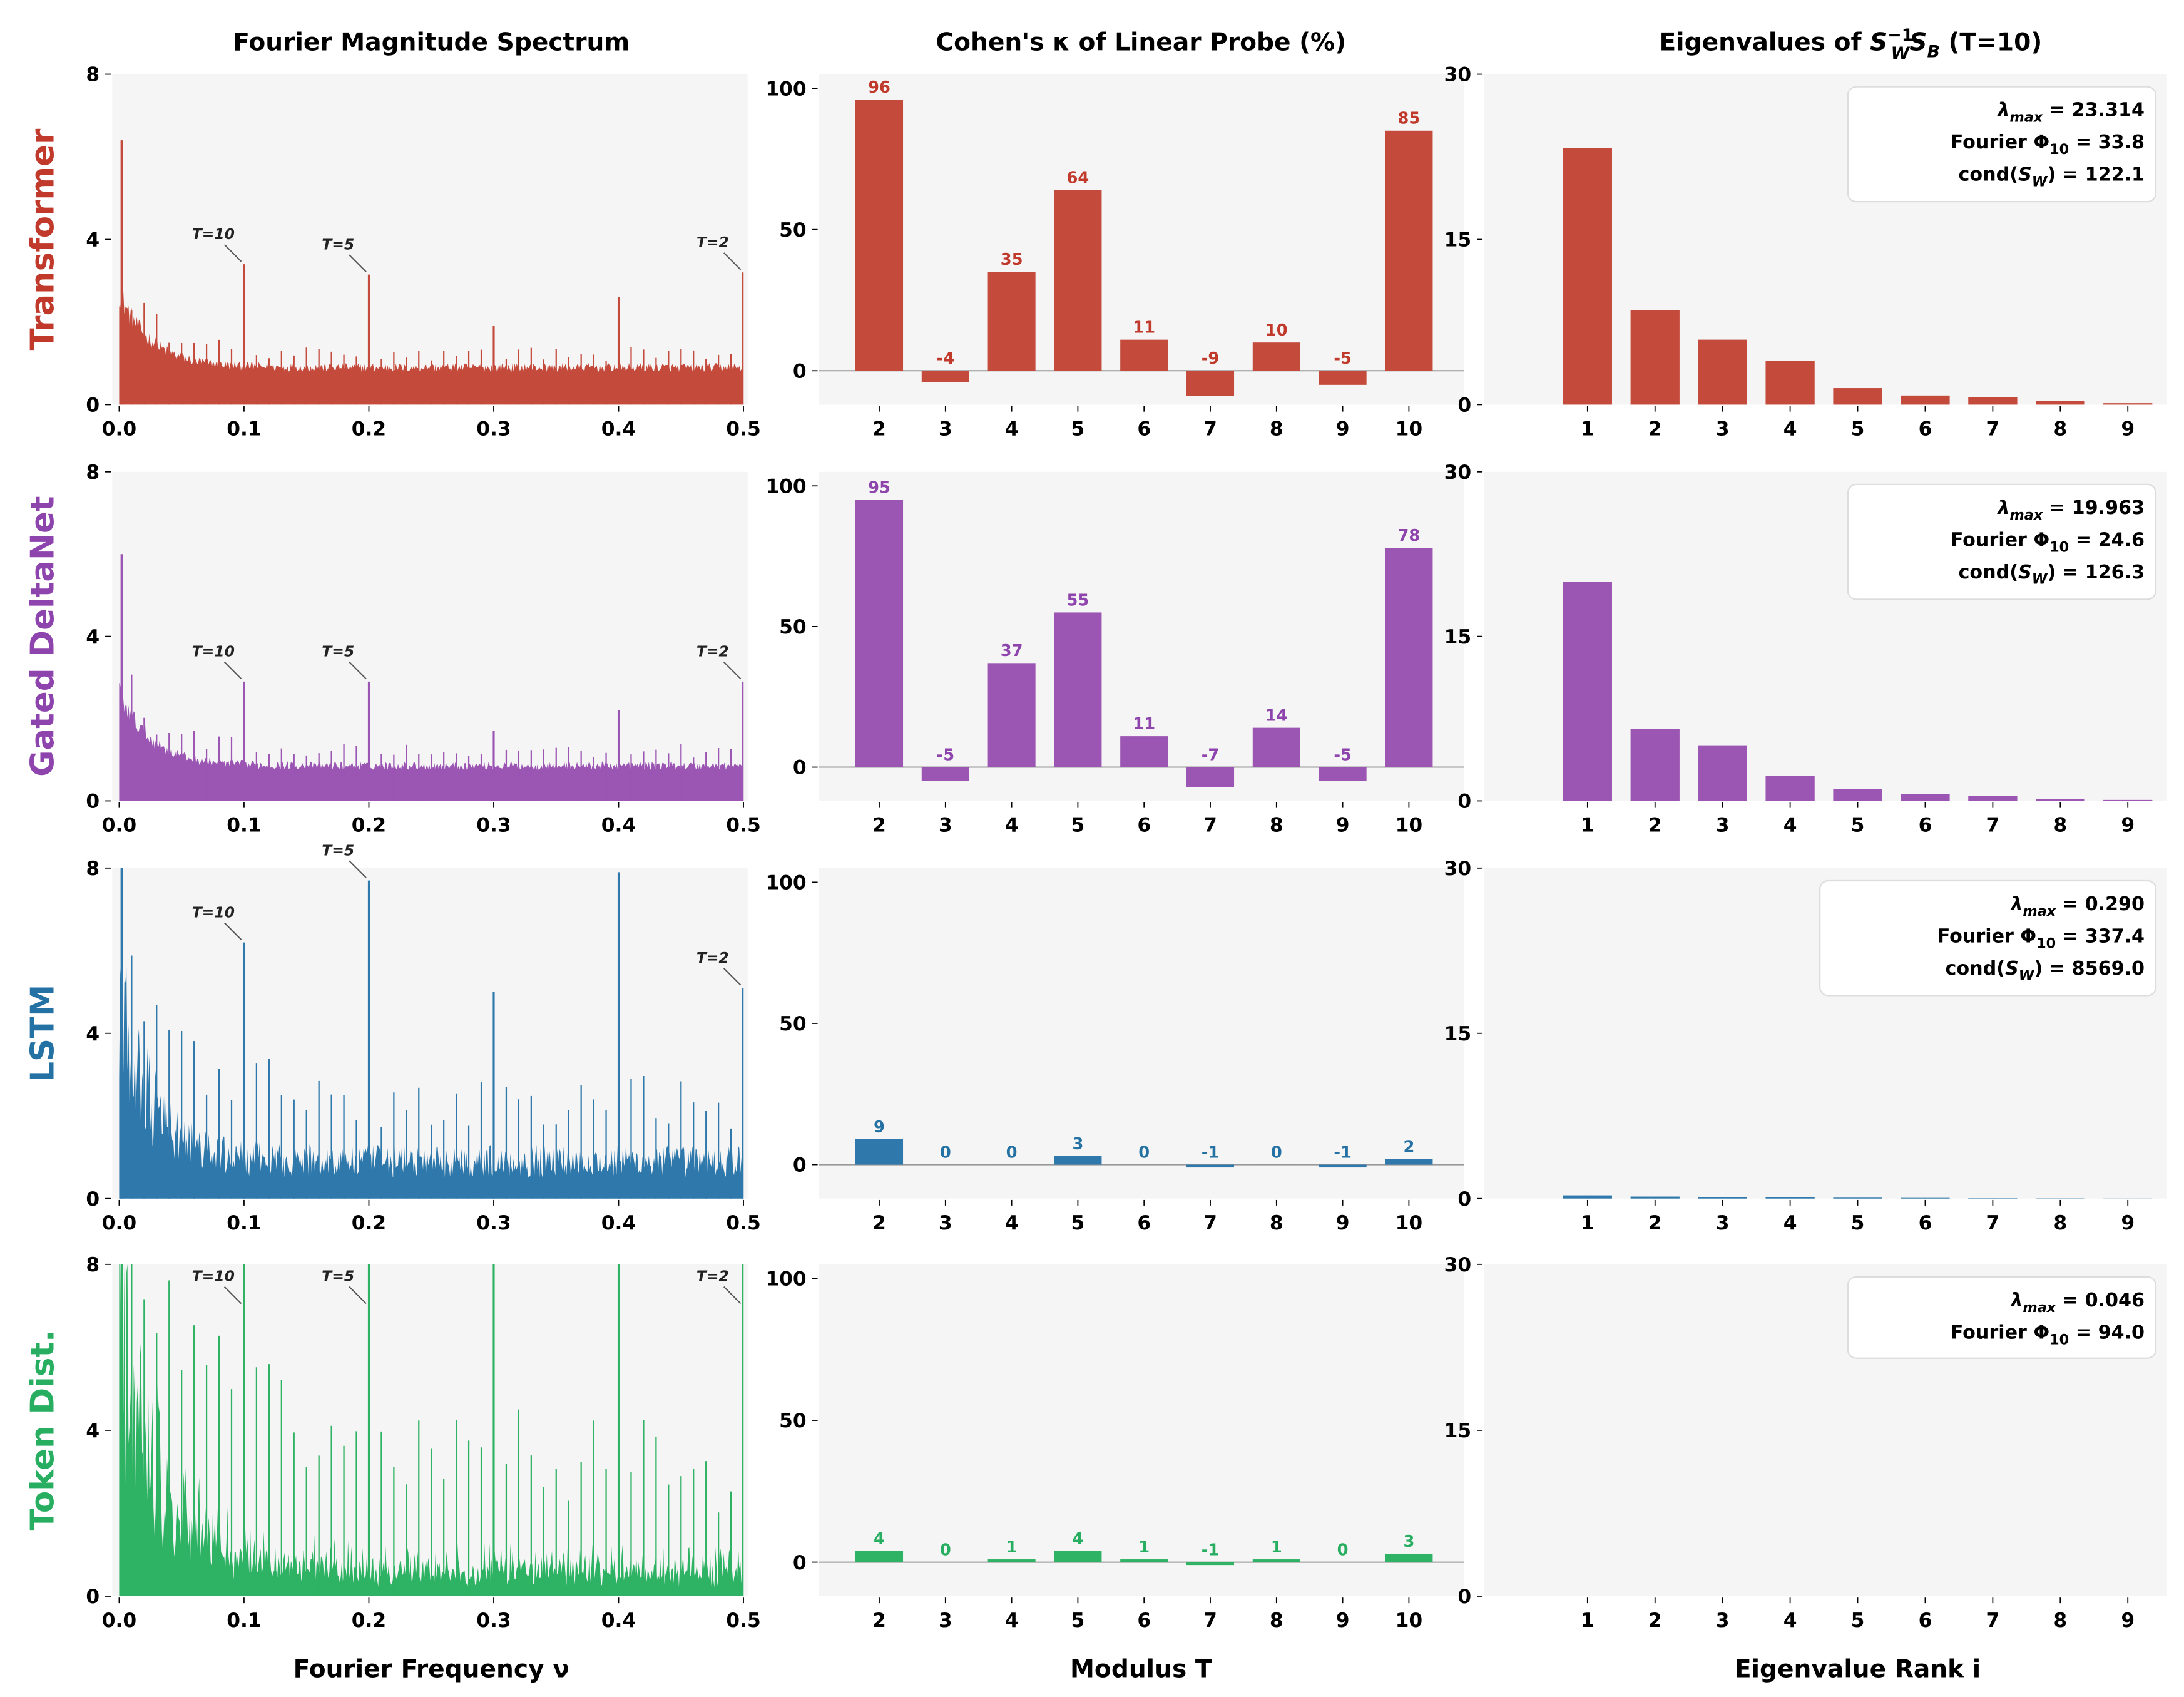  What do you see at coordinates (214, 651) in the screenshot?
I see `peak-annotation: T=10` at bounding box center [214, 651].